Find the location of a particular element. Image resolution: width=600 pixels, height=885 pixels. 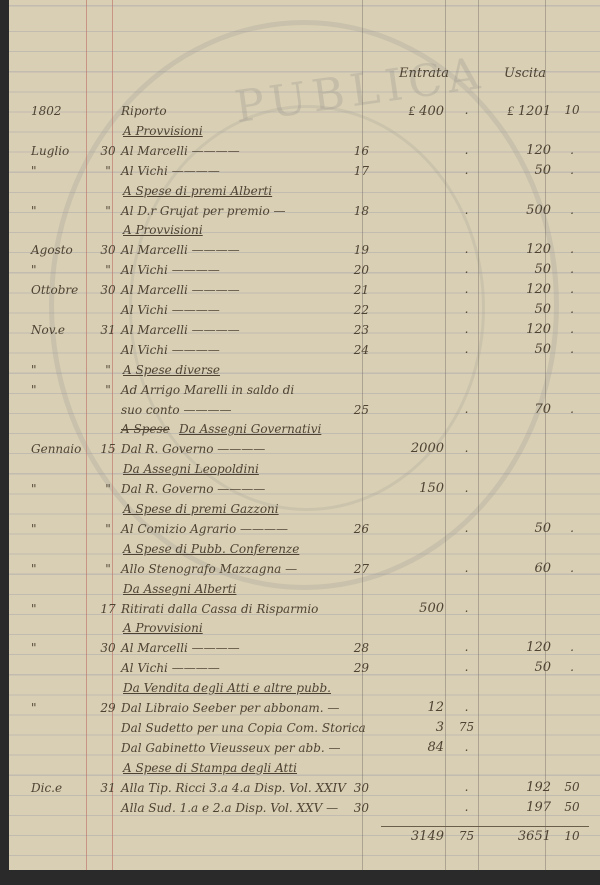

reference-number: 20 is located at coordinates (361, 270).